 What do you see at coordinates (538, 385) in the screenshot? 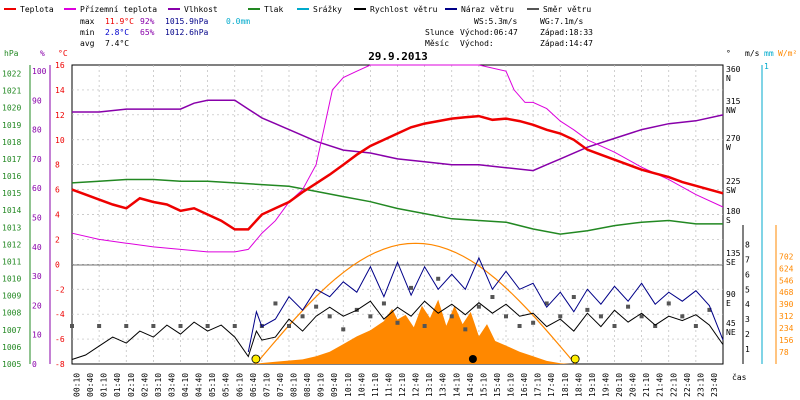
I see `time-tick-34: 17:10` at bounding box center [538, 385].